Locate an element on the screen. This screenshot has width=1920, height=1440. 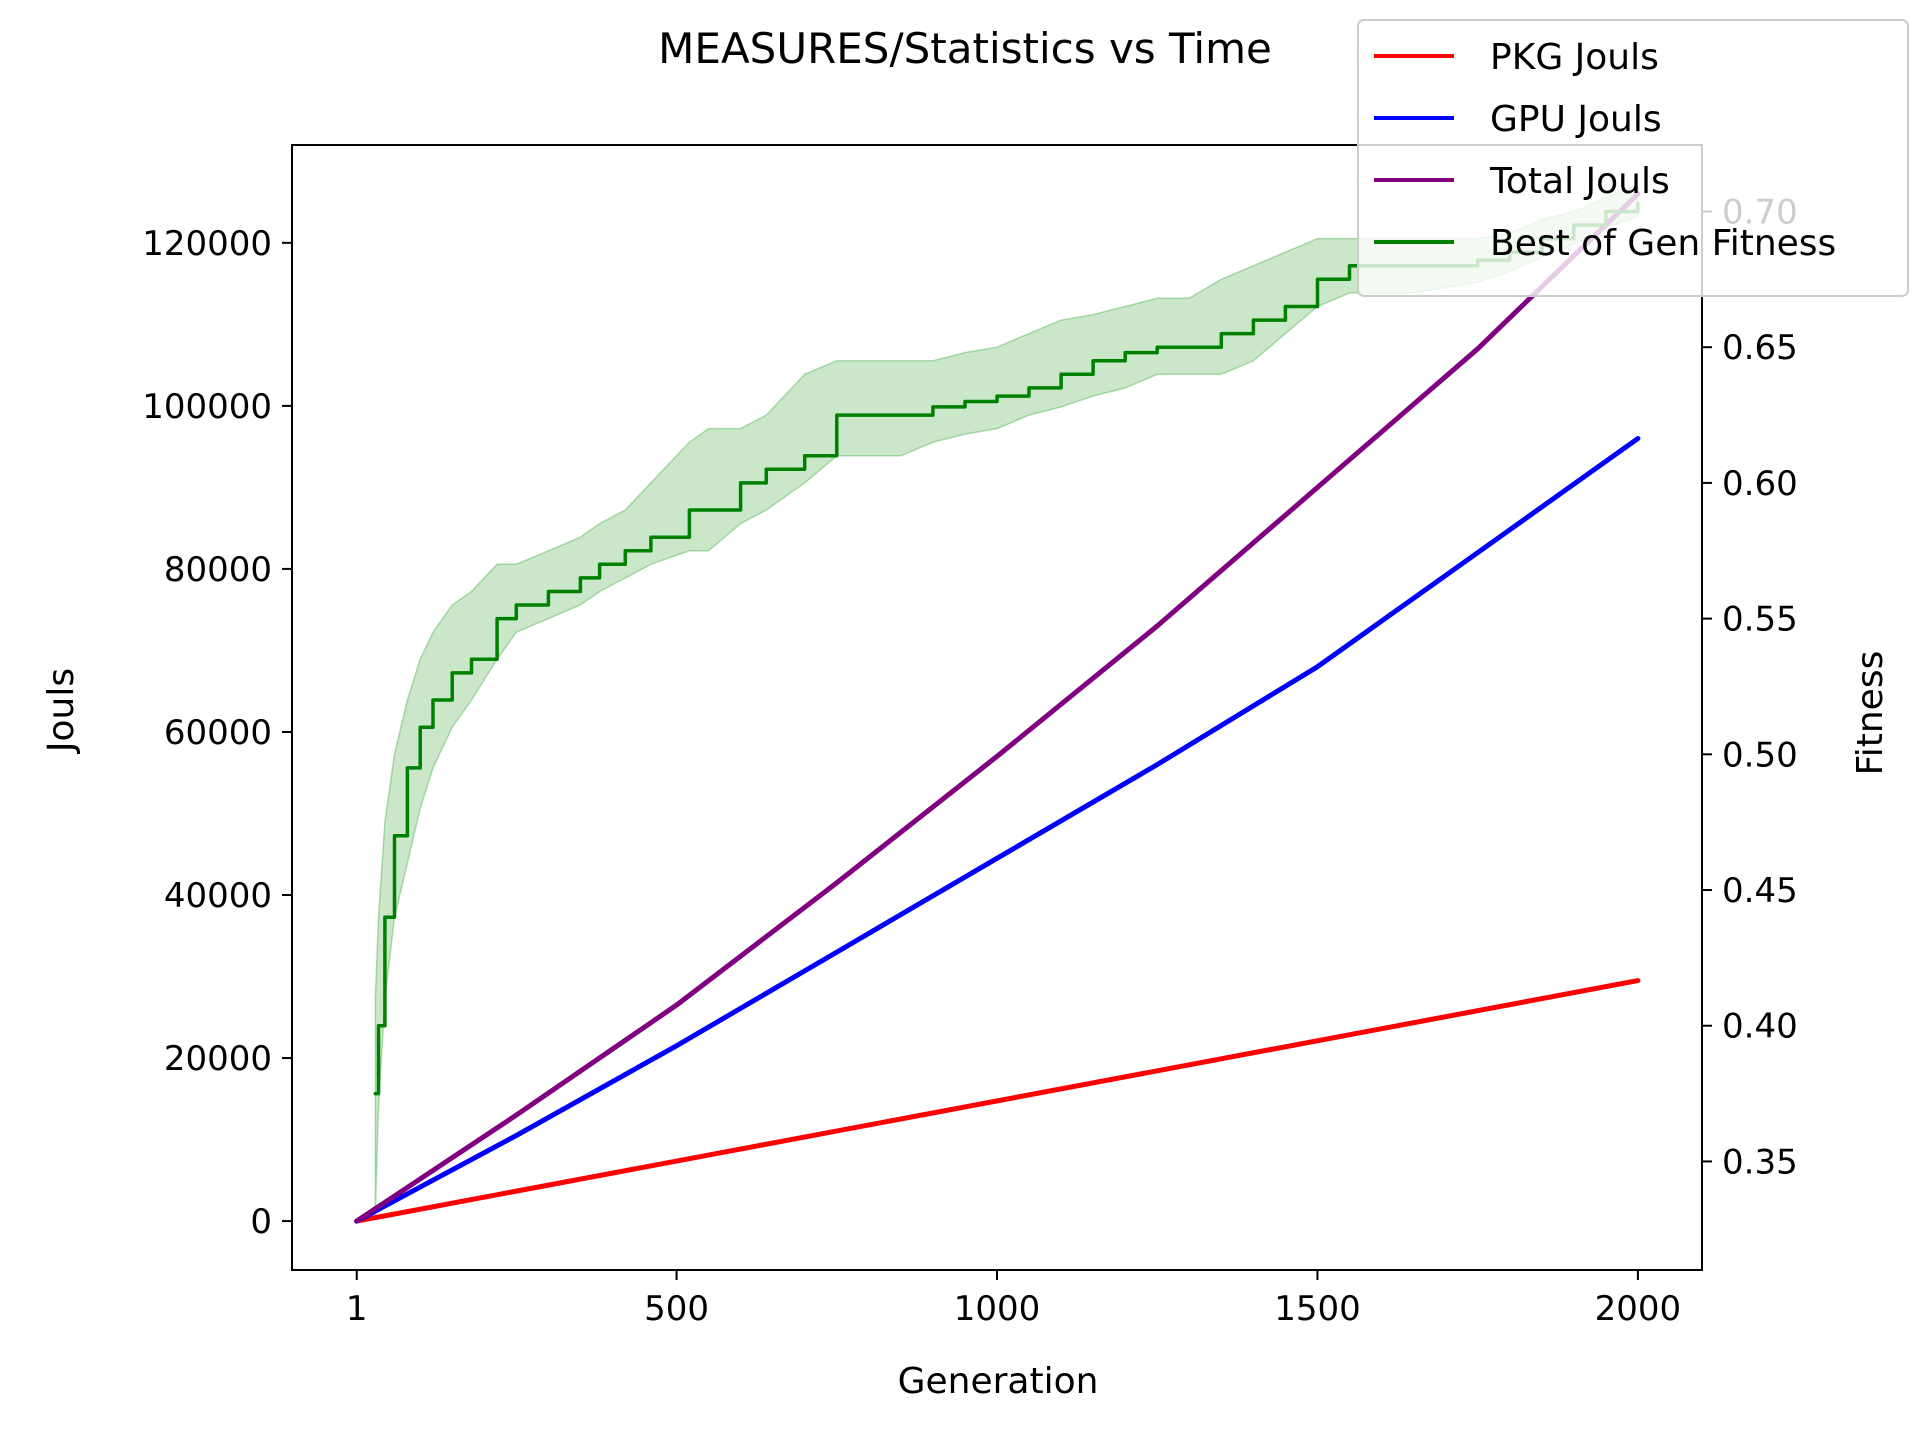
x-axis-ticks: 1 500 1000 1500 2000 is located at coordinates (1013, 1299).